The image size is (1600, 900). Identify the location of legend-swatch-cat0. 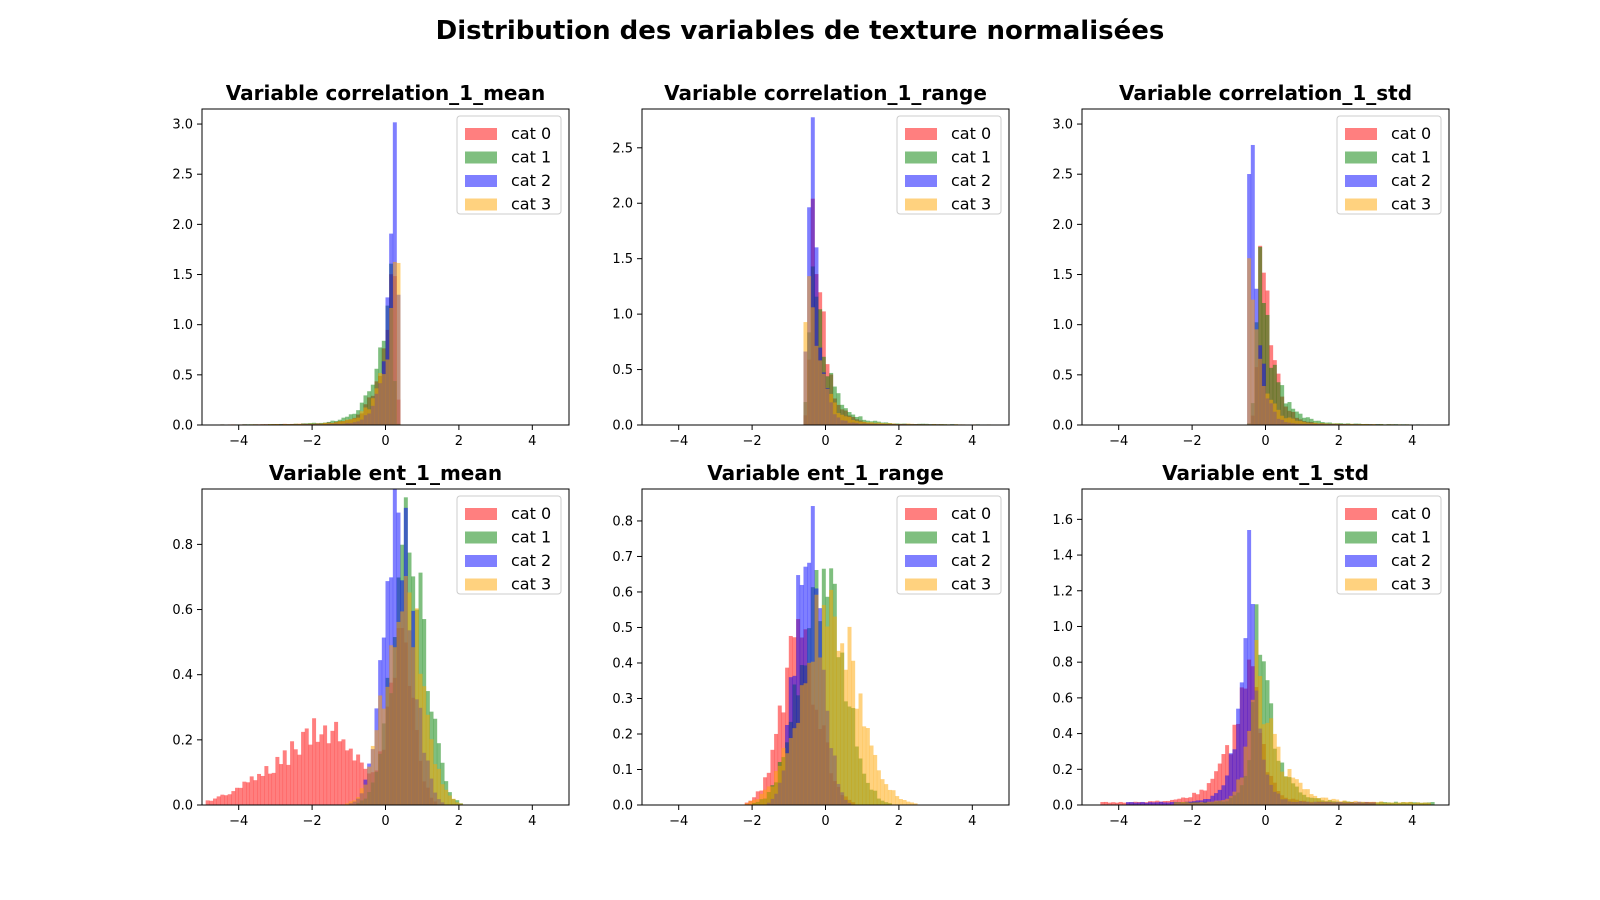
(1361, 134).